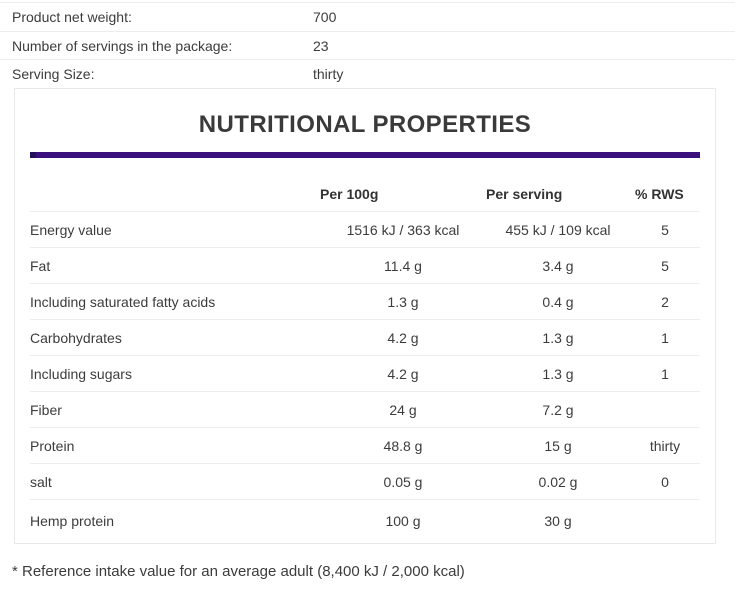  What do you see at coordinates (365, 155) in the screenshot?
I see `accent-divider` at bounding box center [365, 155].